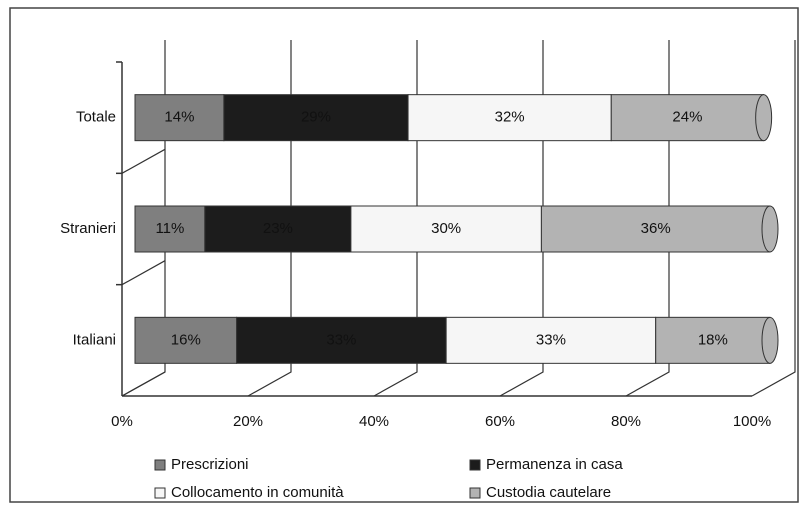 The image size is (808, 510). I want to click on legend-label: Prescrizioni, so click(210, 464).